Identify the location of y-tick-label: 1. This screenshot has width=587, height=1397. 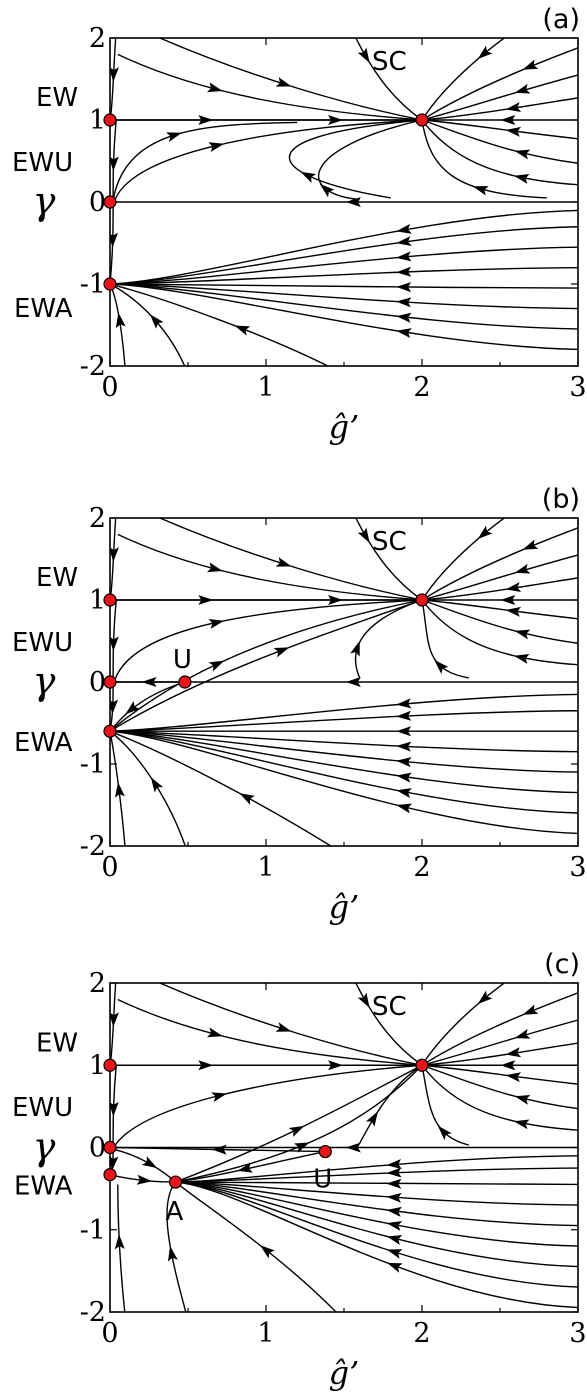
(97, 120).